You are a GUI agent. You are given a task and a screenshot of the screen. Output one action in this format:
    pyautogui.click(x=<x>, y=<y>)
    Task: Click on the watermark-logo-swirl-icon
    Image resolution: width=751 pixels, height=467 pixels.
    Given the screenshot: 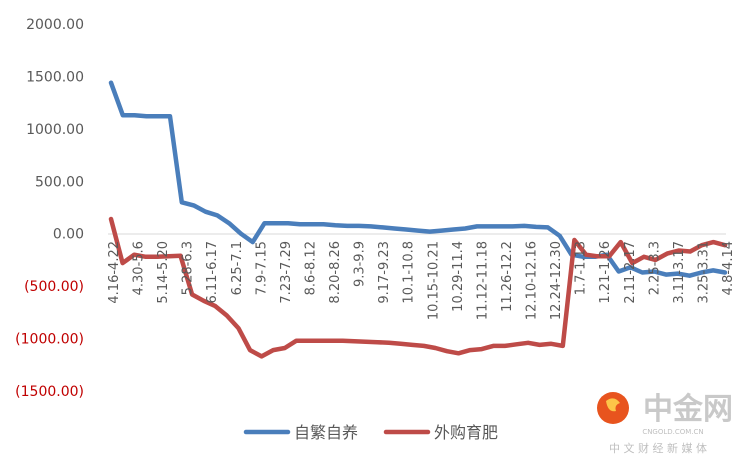 What is the action you would take?
    pyautogui.click(x=613, y=405)
    